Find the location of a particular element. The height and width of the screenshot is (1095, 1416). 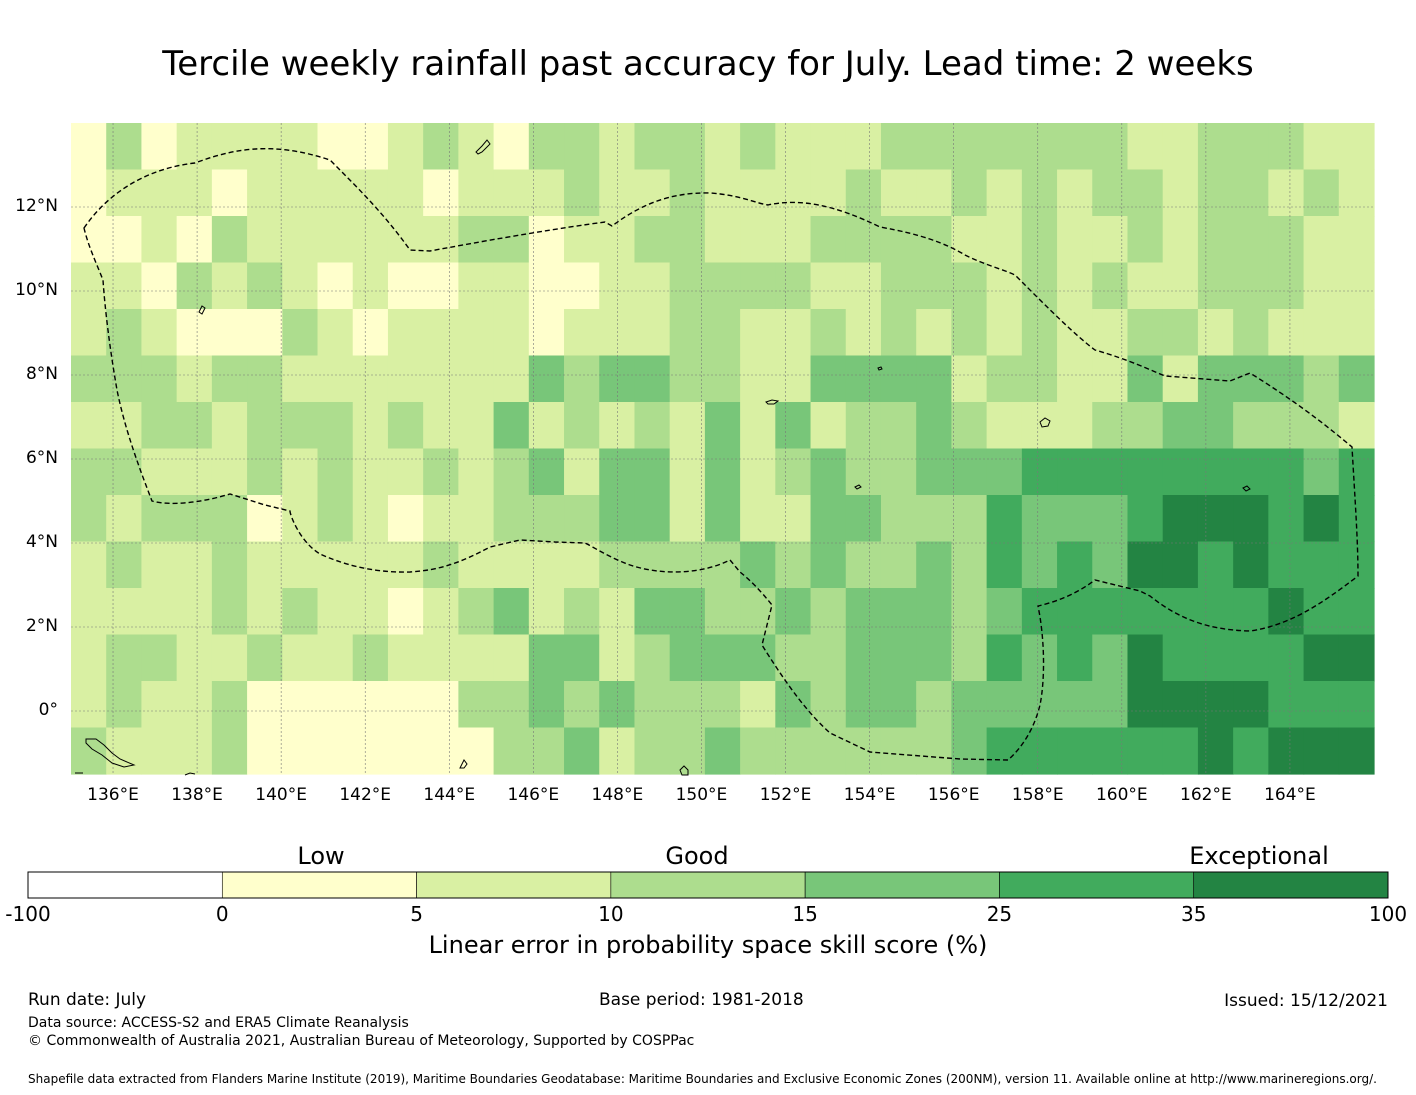

run-date: Run date: July is located at coordinates (87, 1000).